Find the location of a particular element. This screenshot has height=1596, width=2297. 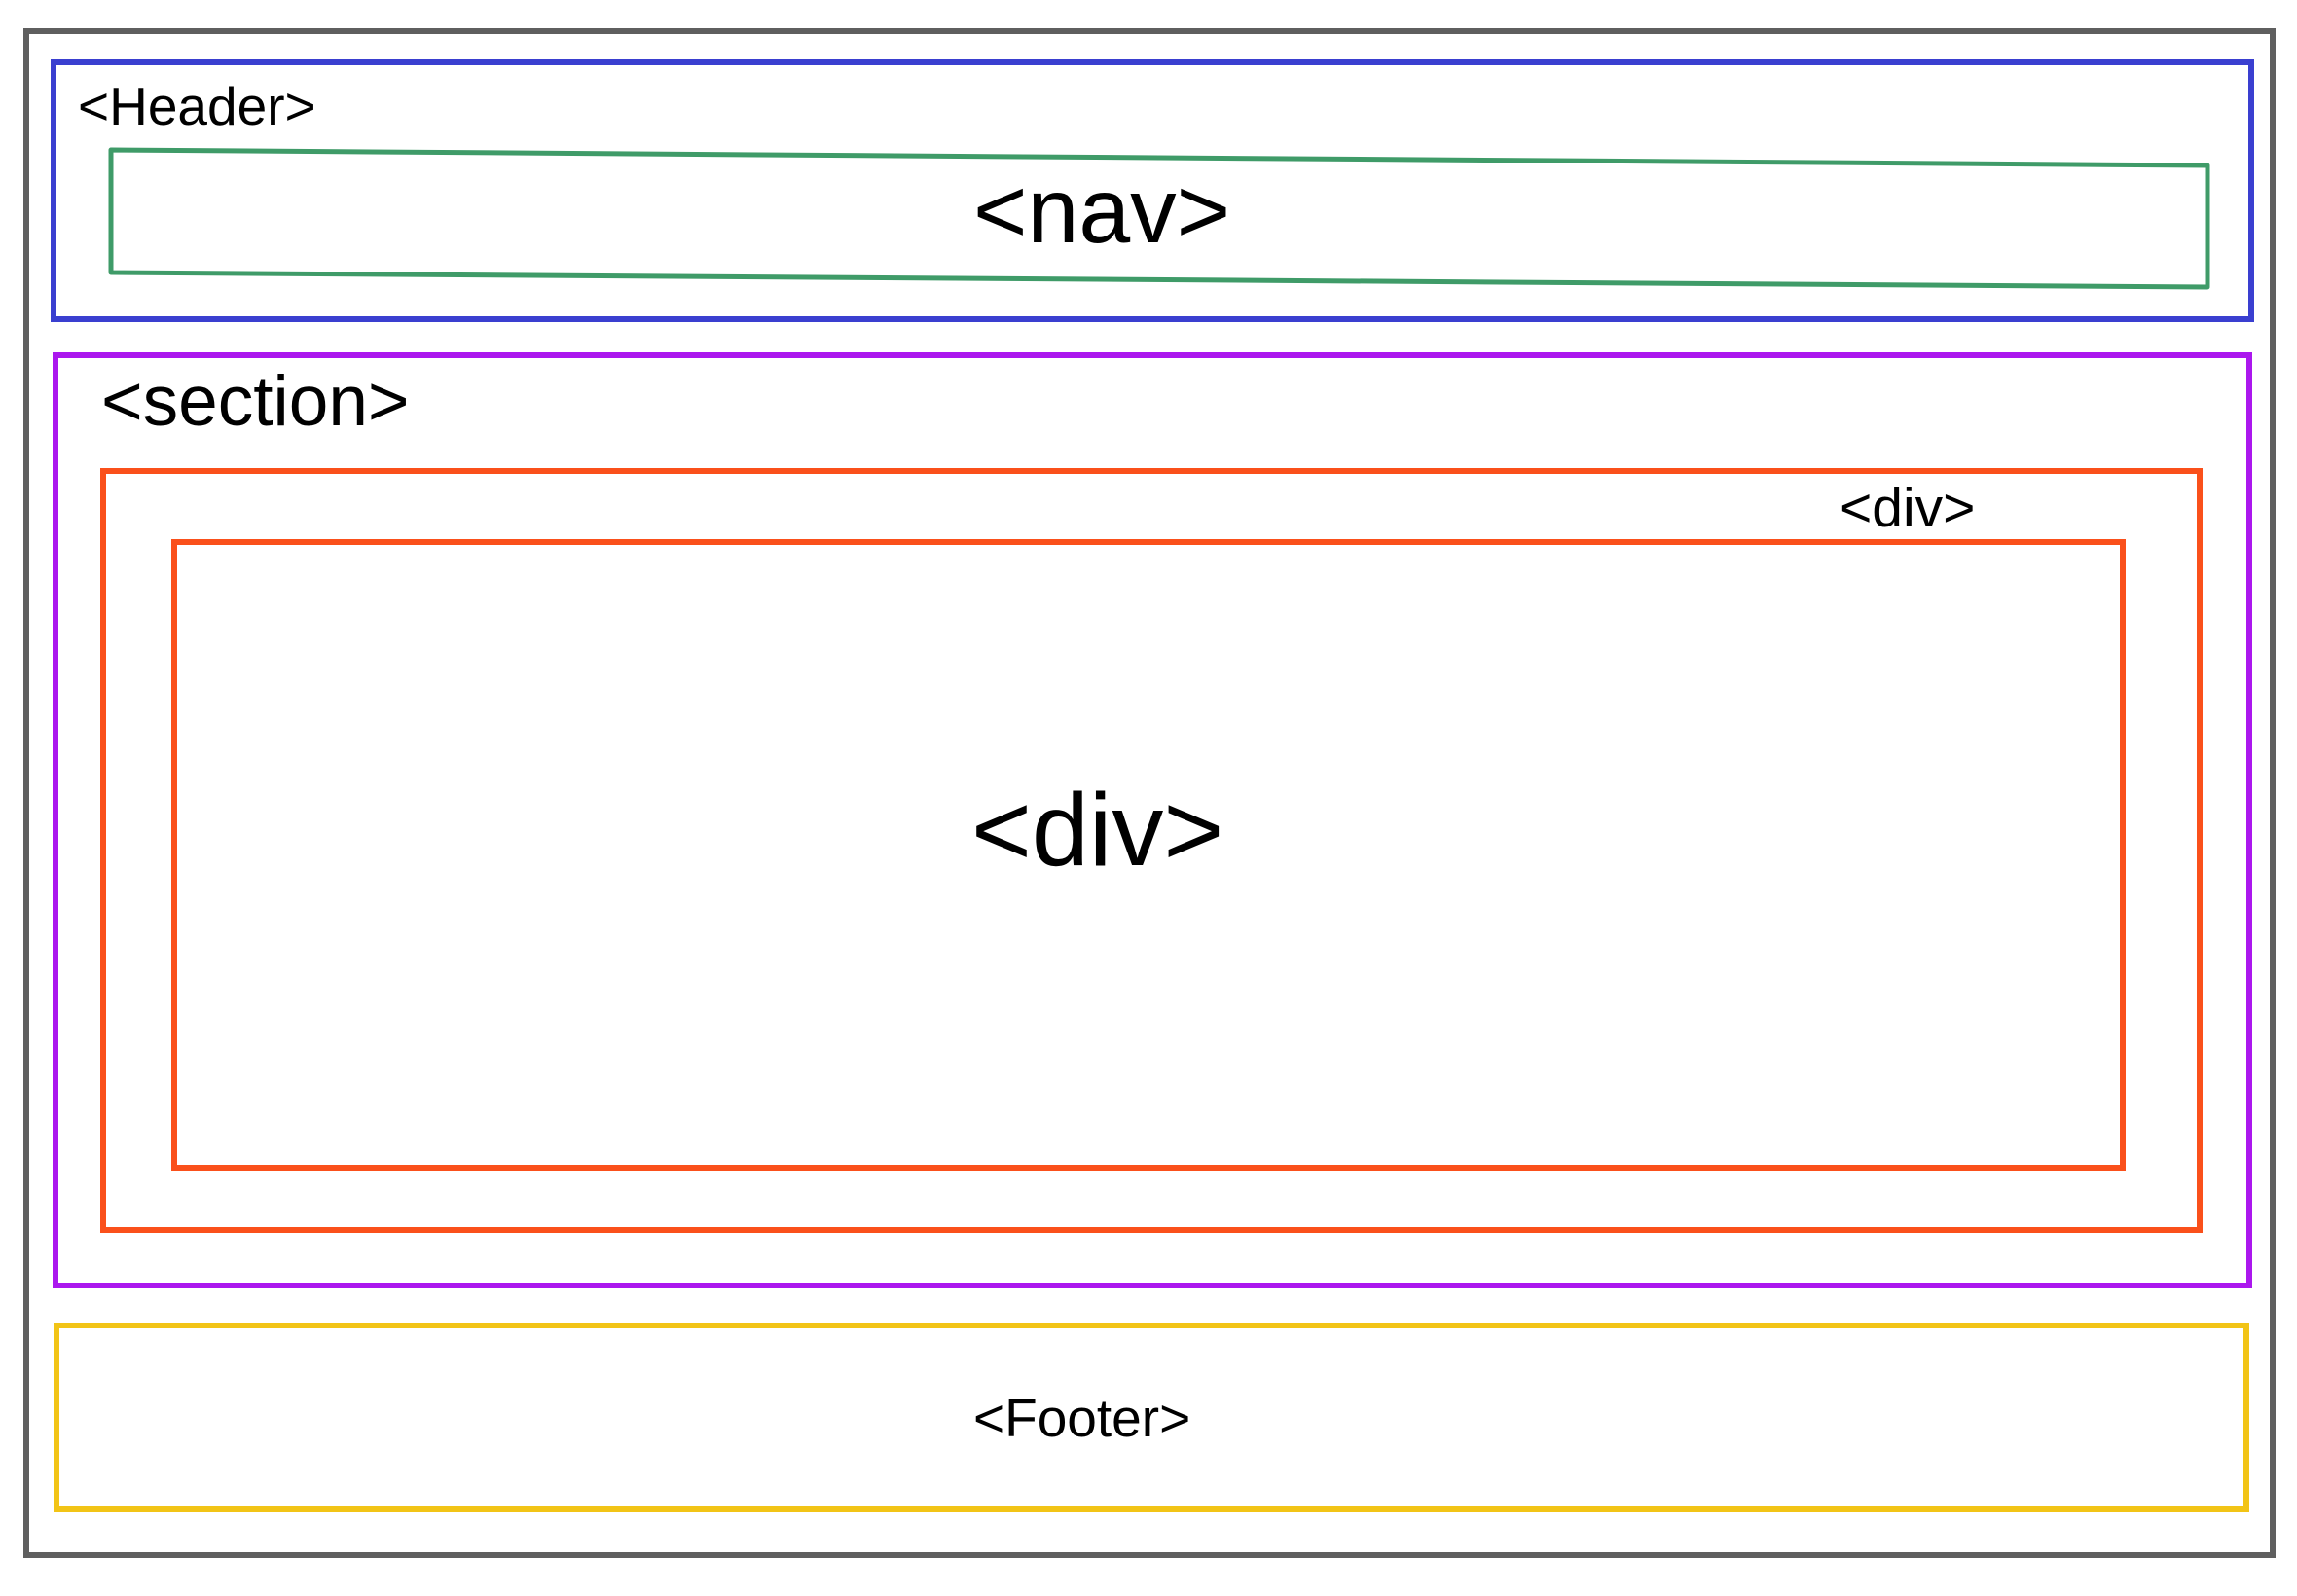

inner-div-label: <div> is located at coordinates (1097, 830).